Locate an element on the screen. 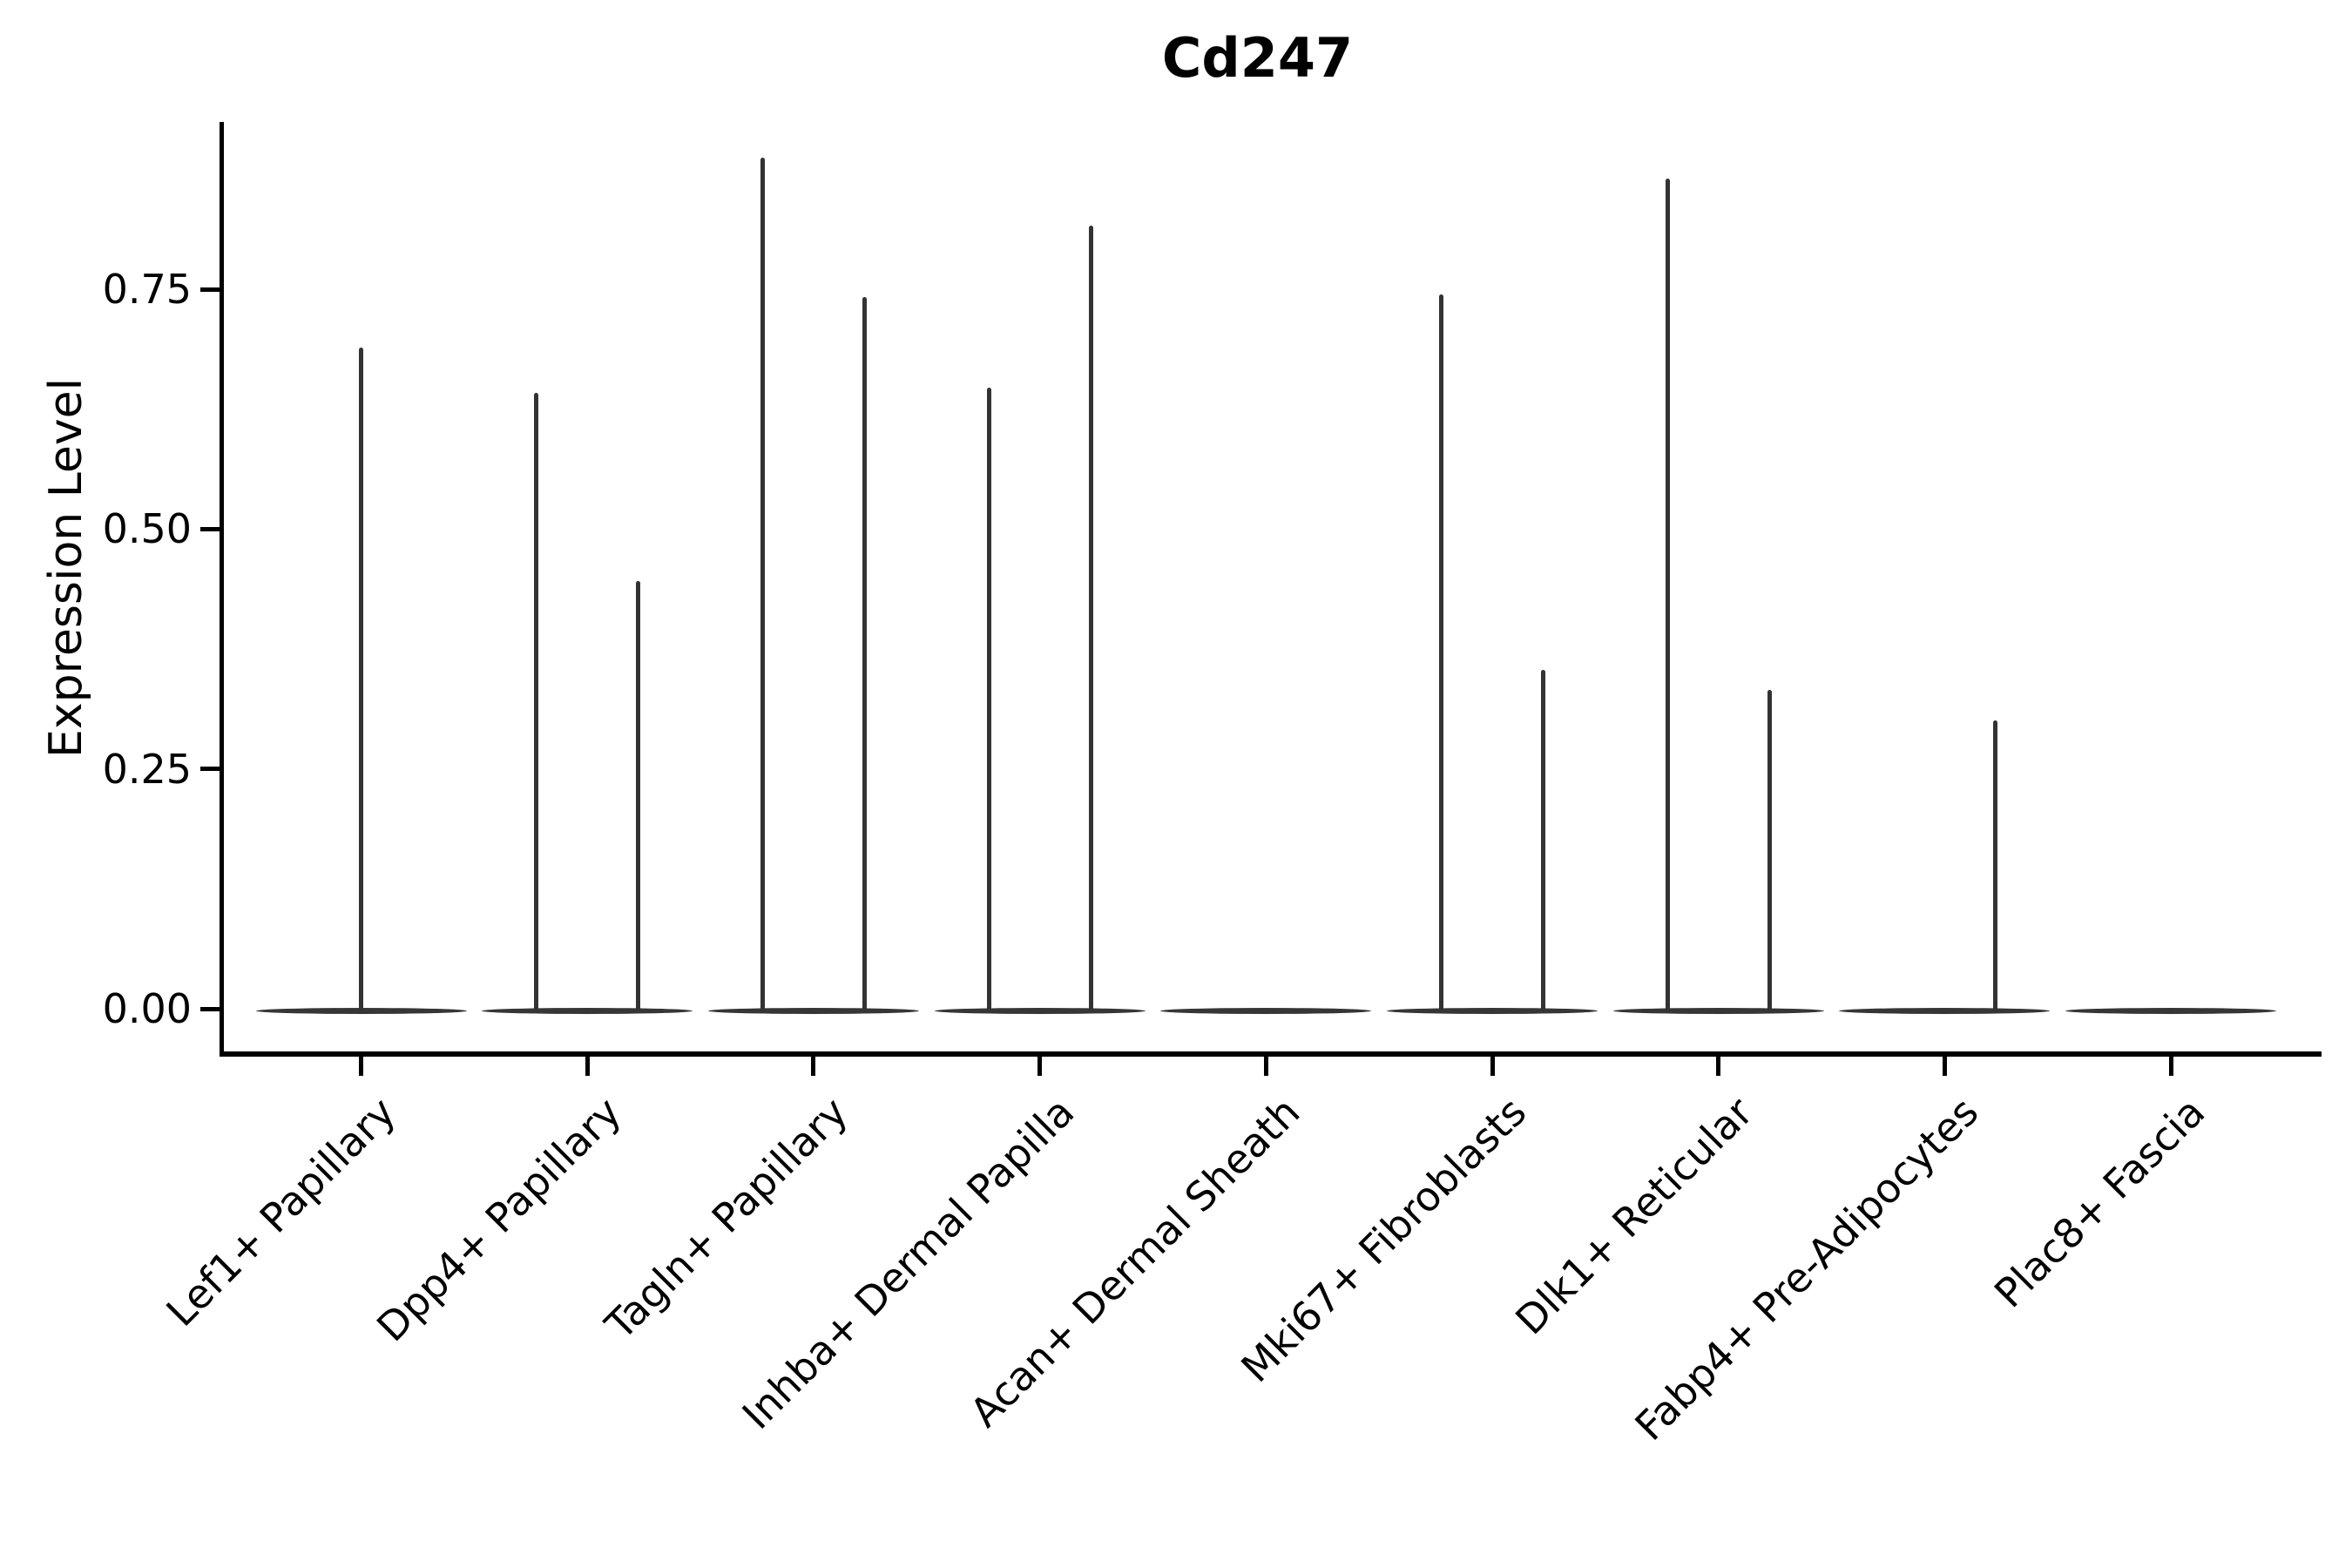 The height and width of the screenshot is (1568, 2352). y-tick-label: 0.00 is located at coordinates (147, 1008).